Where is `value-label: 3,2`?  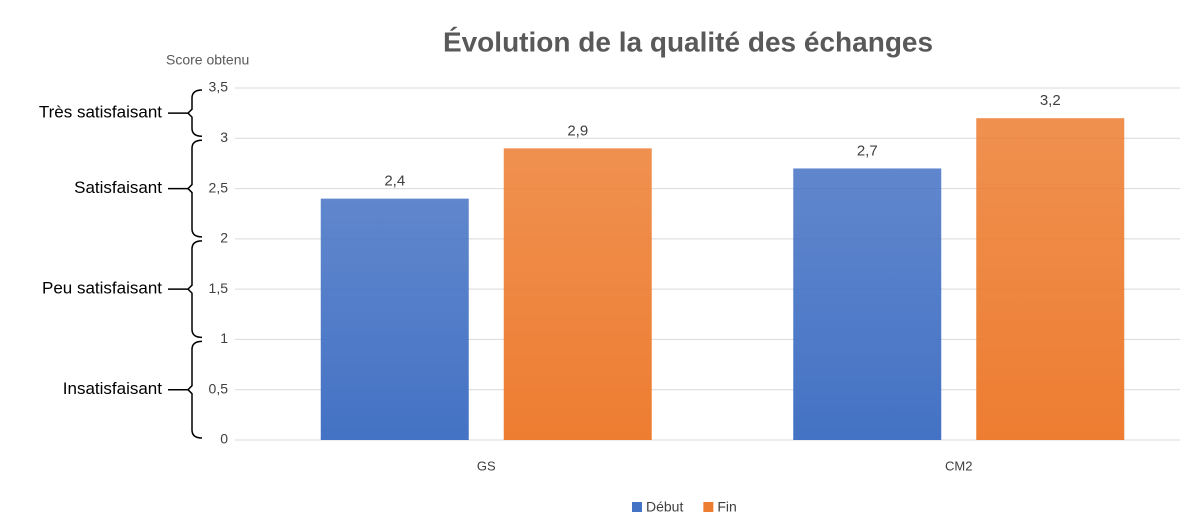 value-label: 3,2 is located at coordinates (1050, 100).